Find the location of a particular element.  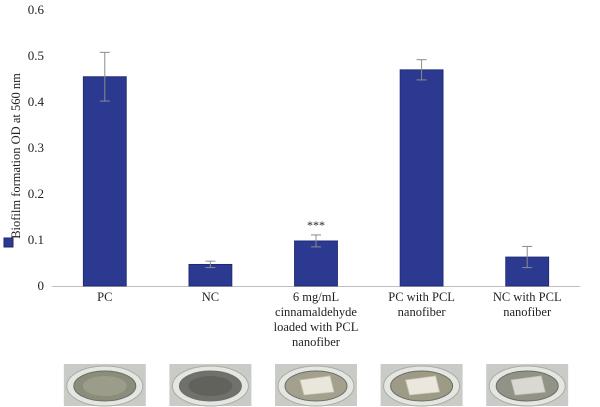

category-label: PC with PCL nanofiber is located at coordinates (421, 304).